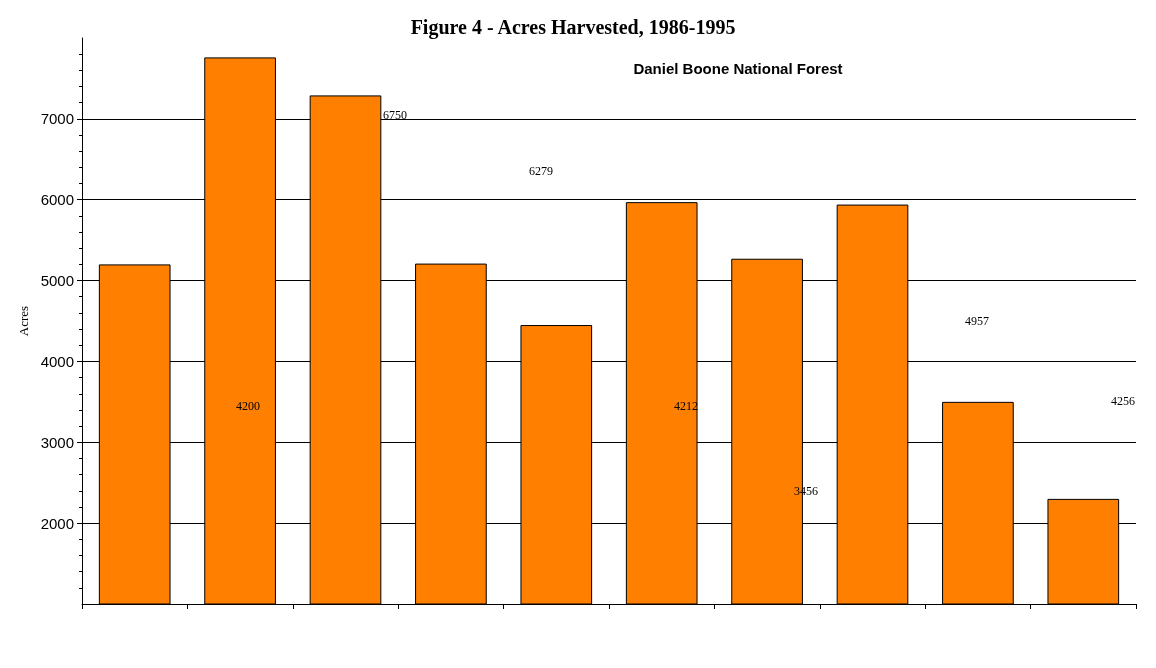 This screenshot has height=668, width=1156. What do you see at coordinates (23, 321) in the screenshot?
I see `y-axis-title: Acres` at bounding box center [23, 321].